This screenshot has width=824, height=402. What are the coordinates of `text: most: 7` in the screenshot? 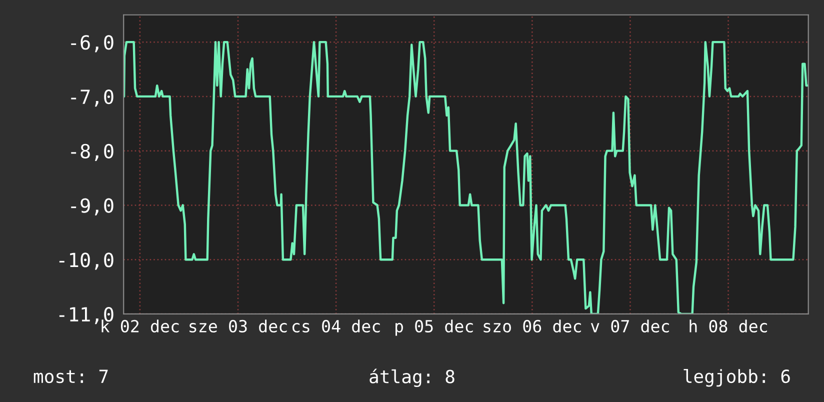 It's located at (71, 377).